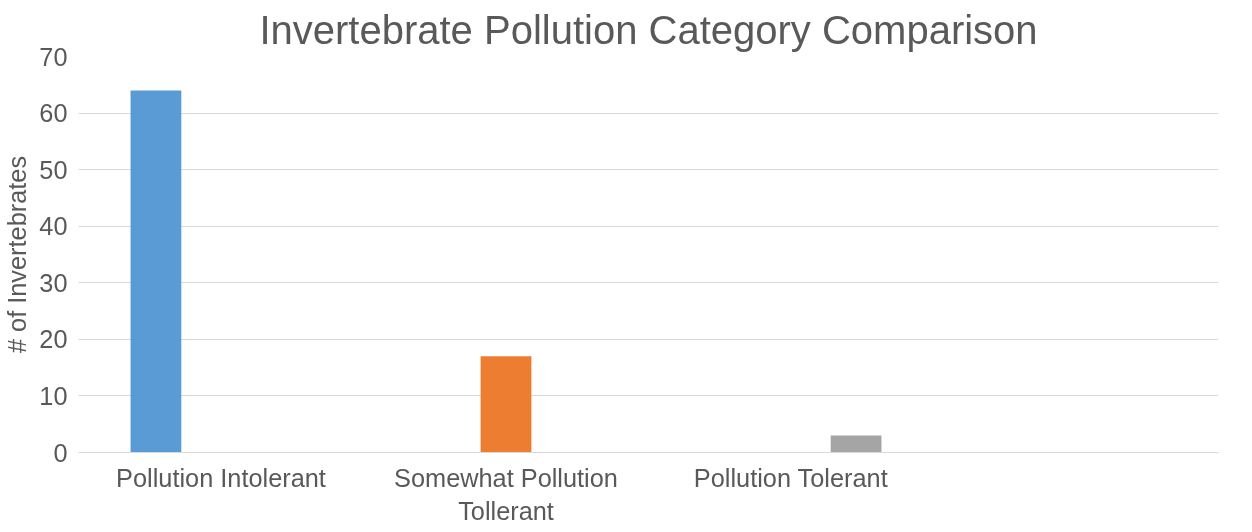 The image size is (1252, 532). Describe the element at coordinates (53, 282) in the screenshot. I see `y-tick-label: 30` at that location.